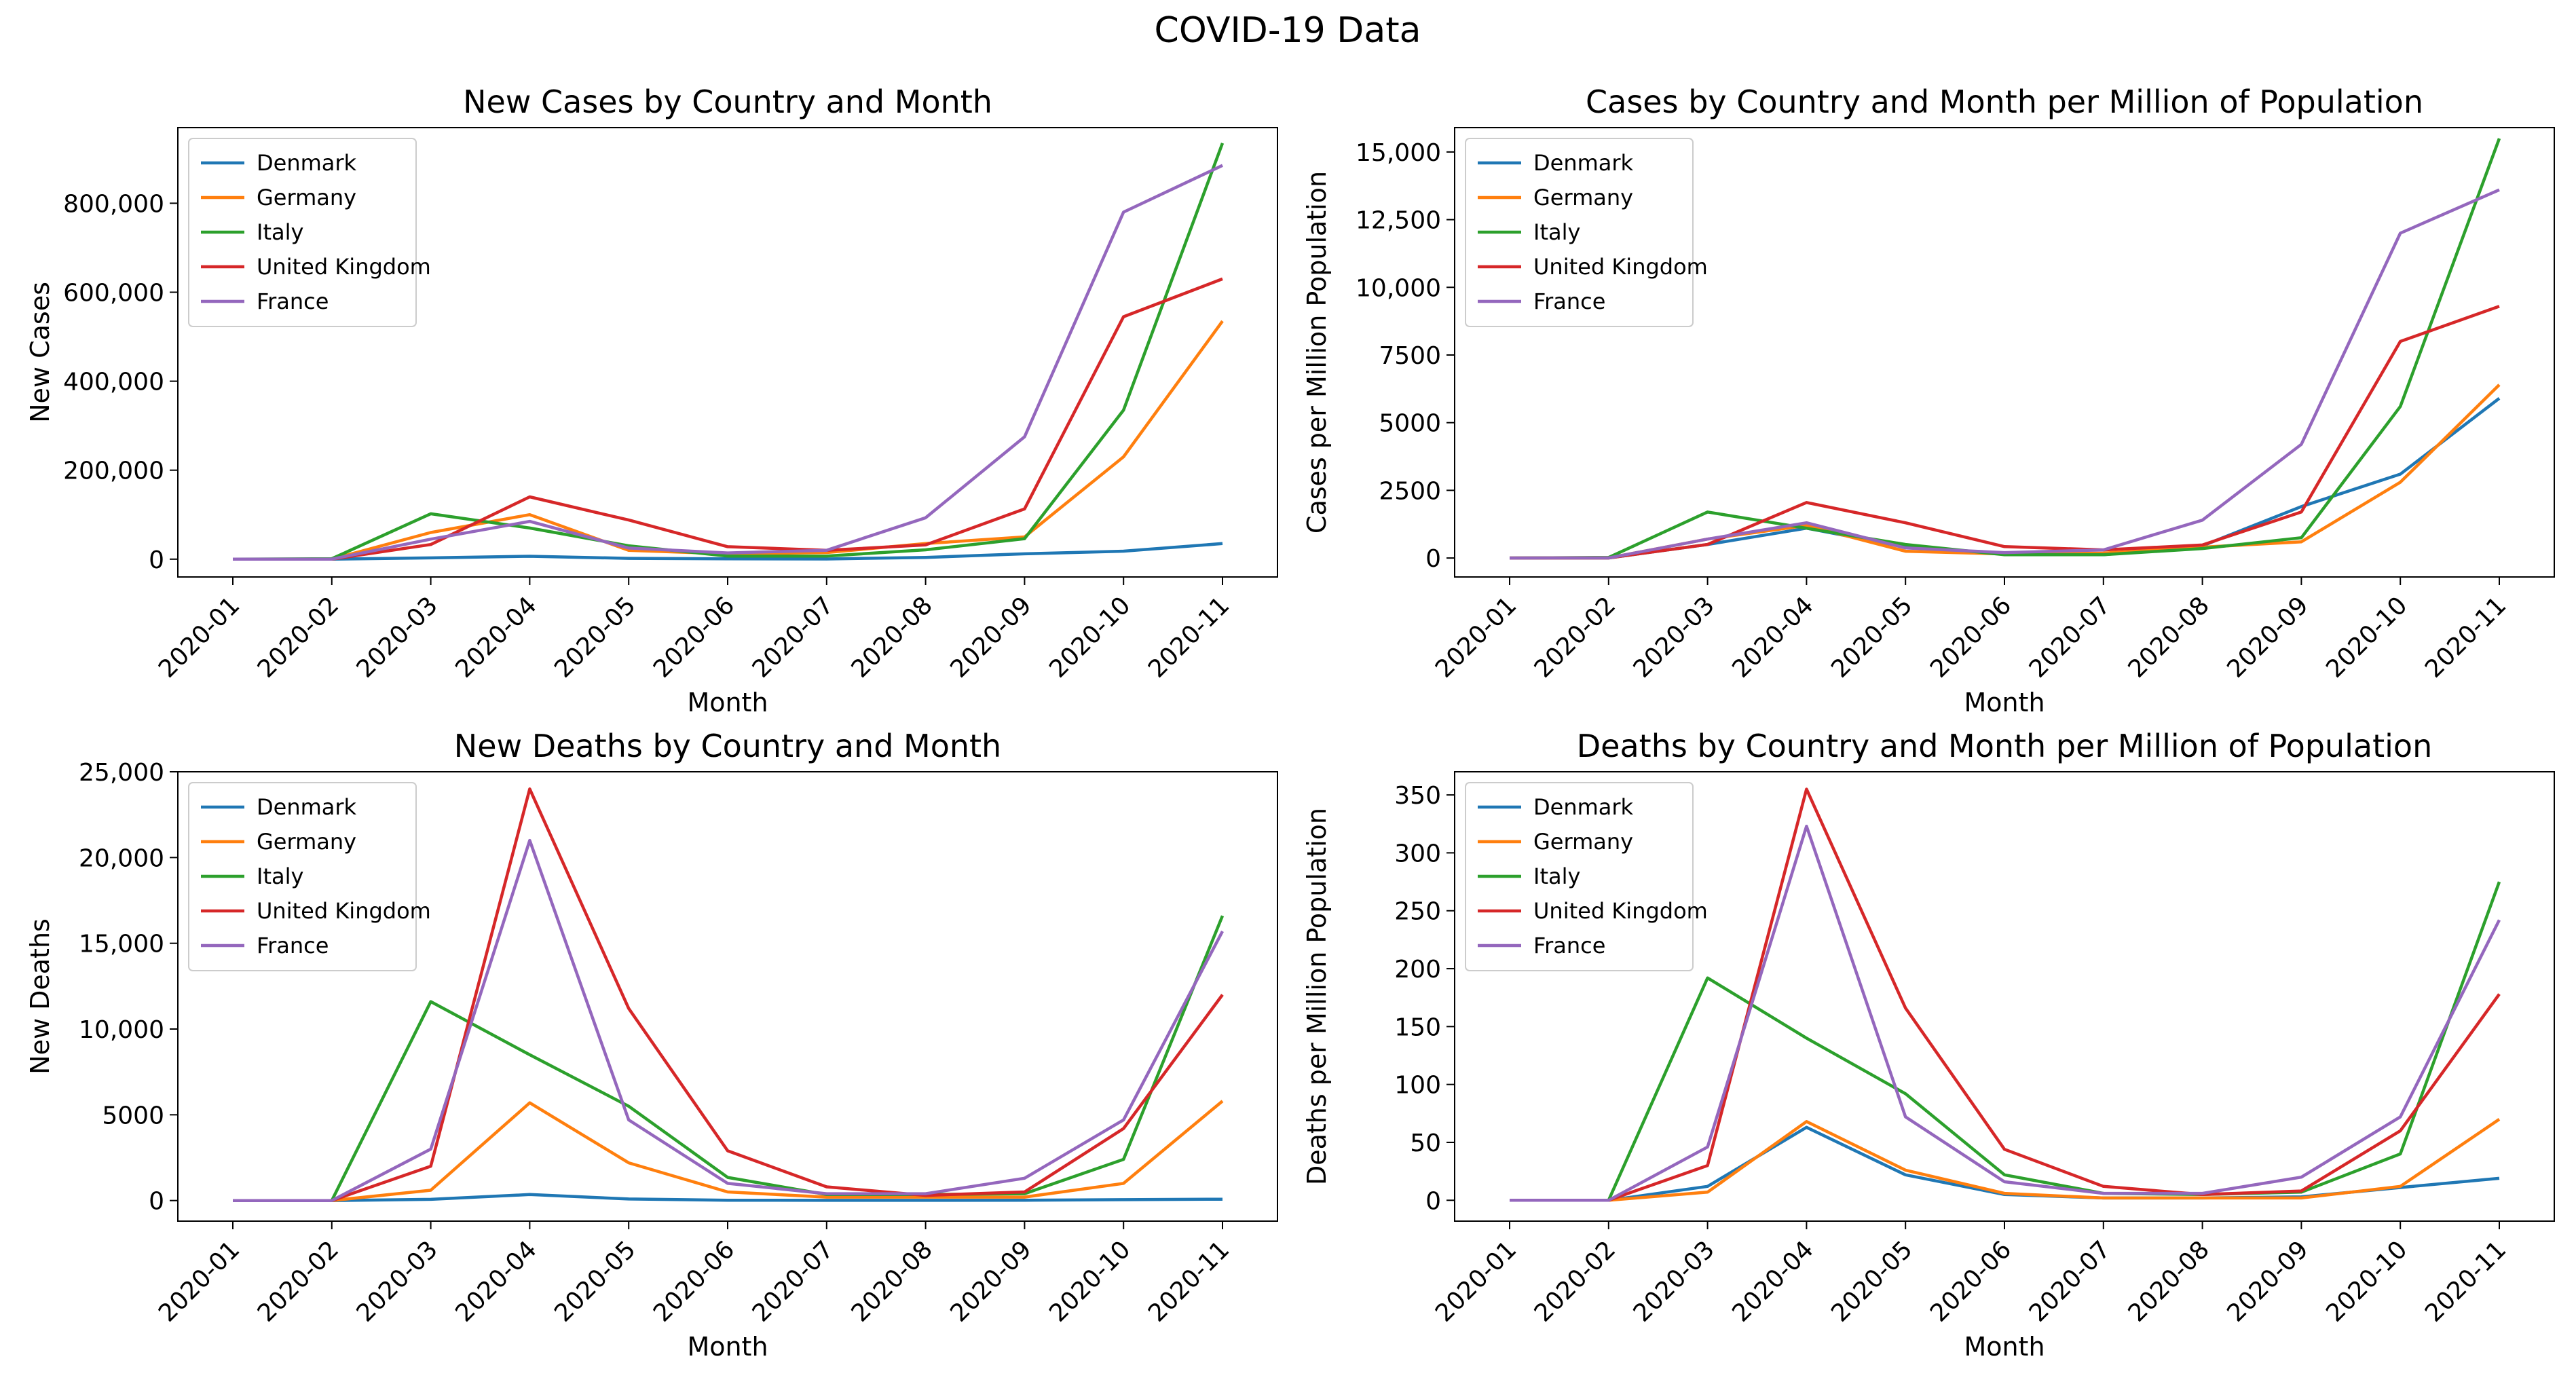 This screenshot has height=1382, width=2576. What do you see at coordinates (1410, 491) in the screenshot?
I see `y-tick-label: 2500` at bounding box center [1410, 491].